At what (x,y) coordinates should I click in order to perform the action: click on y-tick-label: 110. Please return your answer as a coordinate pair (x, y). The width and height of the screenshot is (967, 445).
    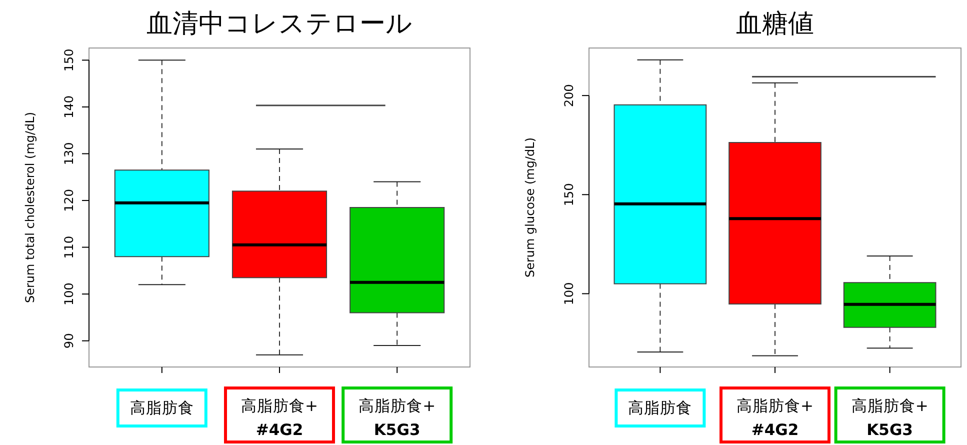
    Looking at the image, I should click on (69, 247).